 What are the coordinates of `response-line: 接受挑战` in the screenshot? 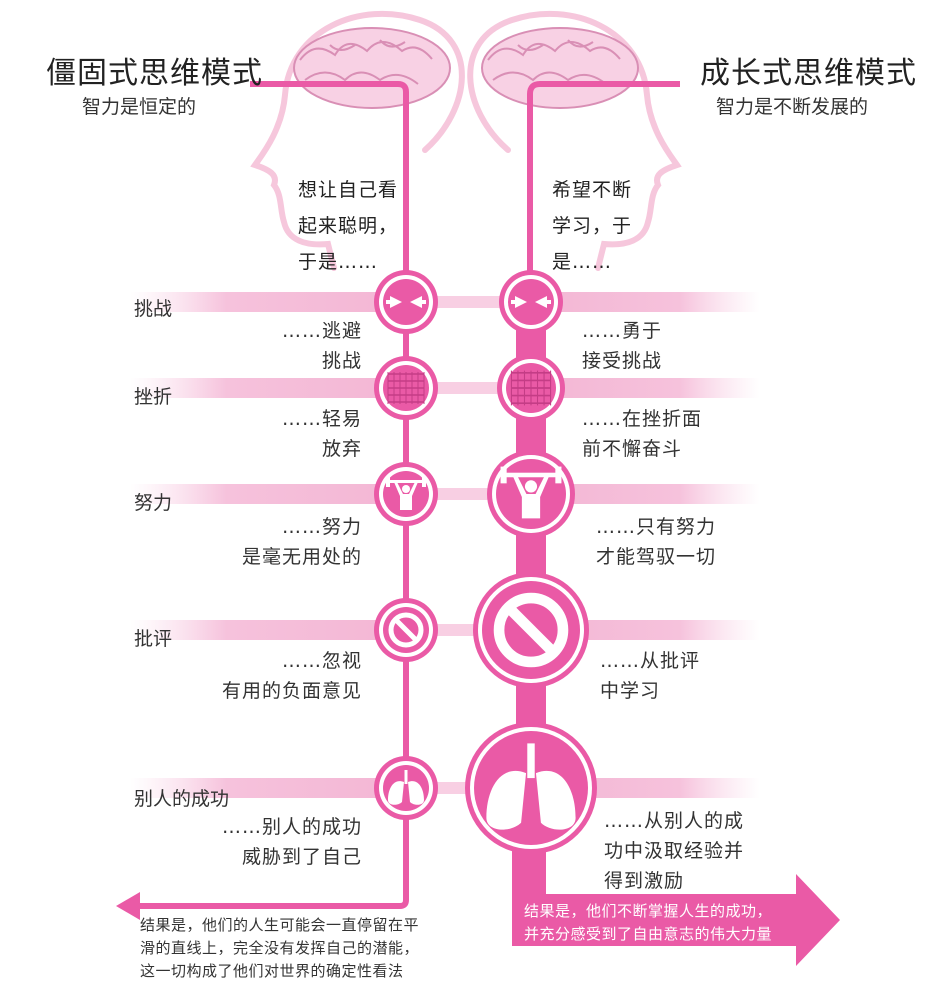 It's located at (622, 361).